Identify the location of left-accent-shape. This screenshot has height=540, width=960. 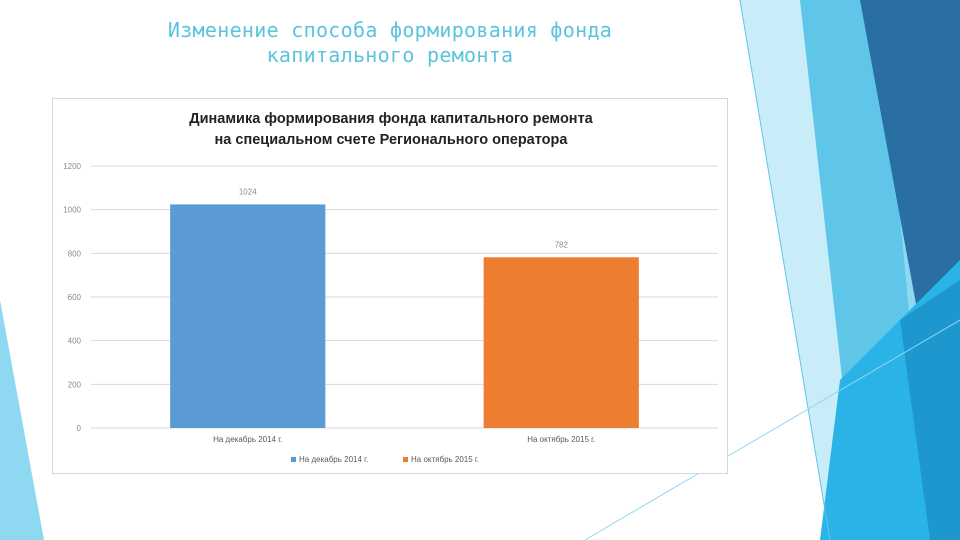
(22, 420).